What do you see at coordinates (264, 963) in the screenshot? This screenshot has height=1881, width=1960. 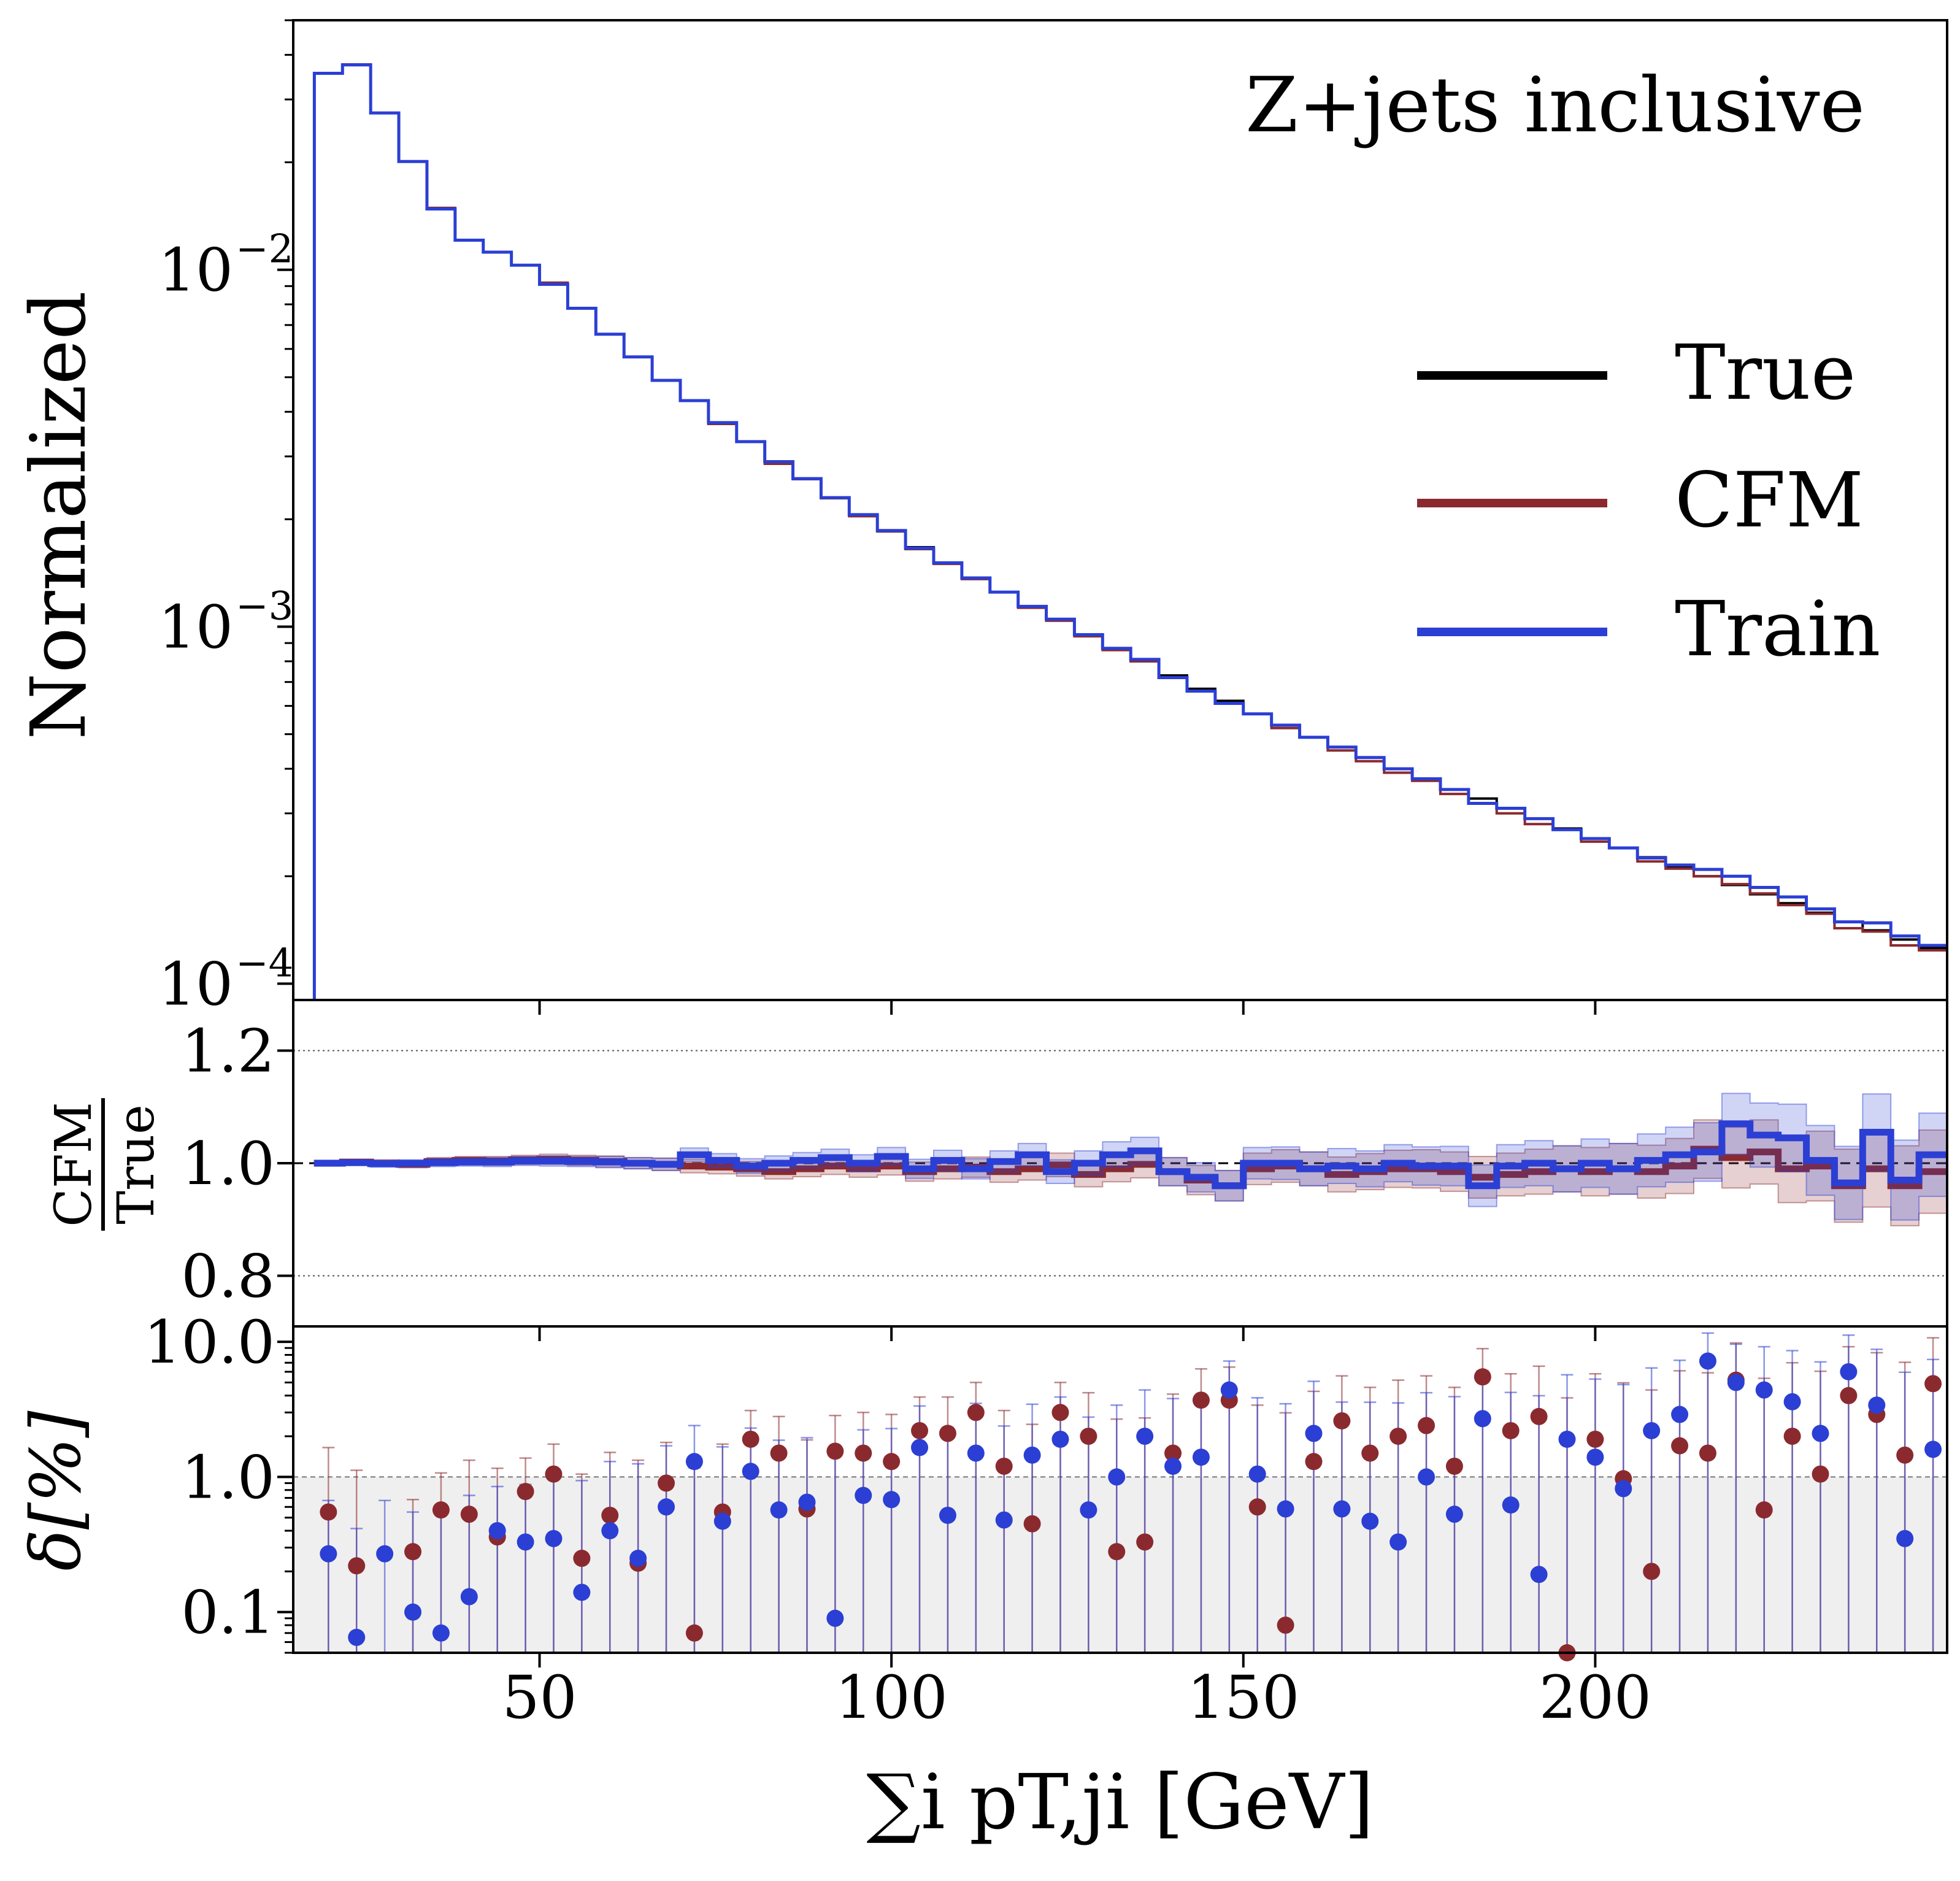 I see `main-y-tick-exponent: −4` at bounding box center [264, 963].